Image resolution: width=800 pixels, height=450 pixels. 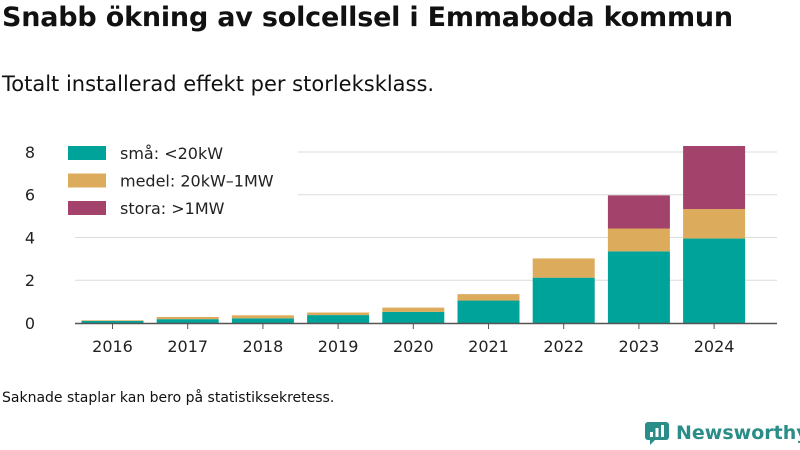 I want to click on brand-name: Newsworthy, so click(x=738, y=433).